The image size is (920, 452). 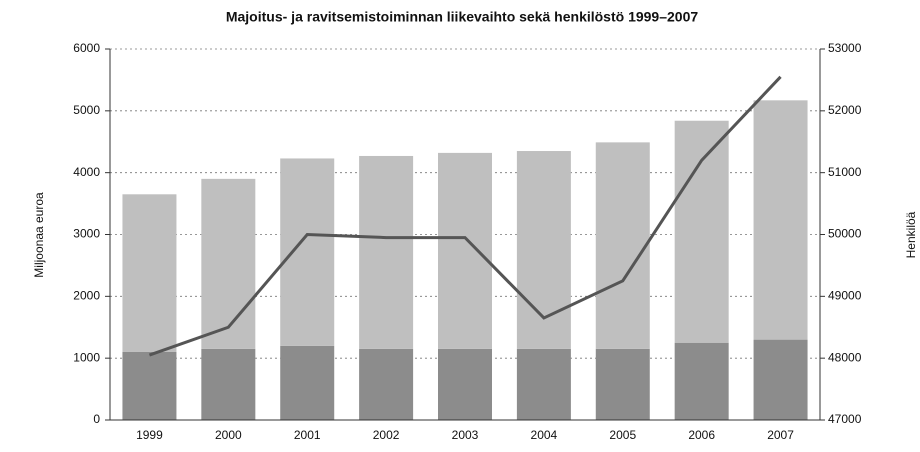 I want to click on y2-tick-label: 48000, so click(x=845, y=357).